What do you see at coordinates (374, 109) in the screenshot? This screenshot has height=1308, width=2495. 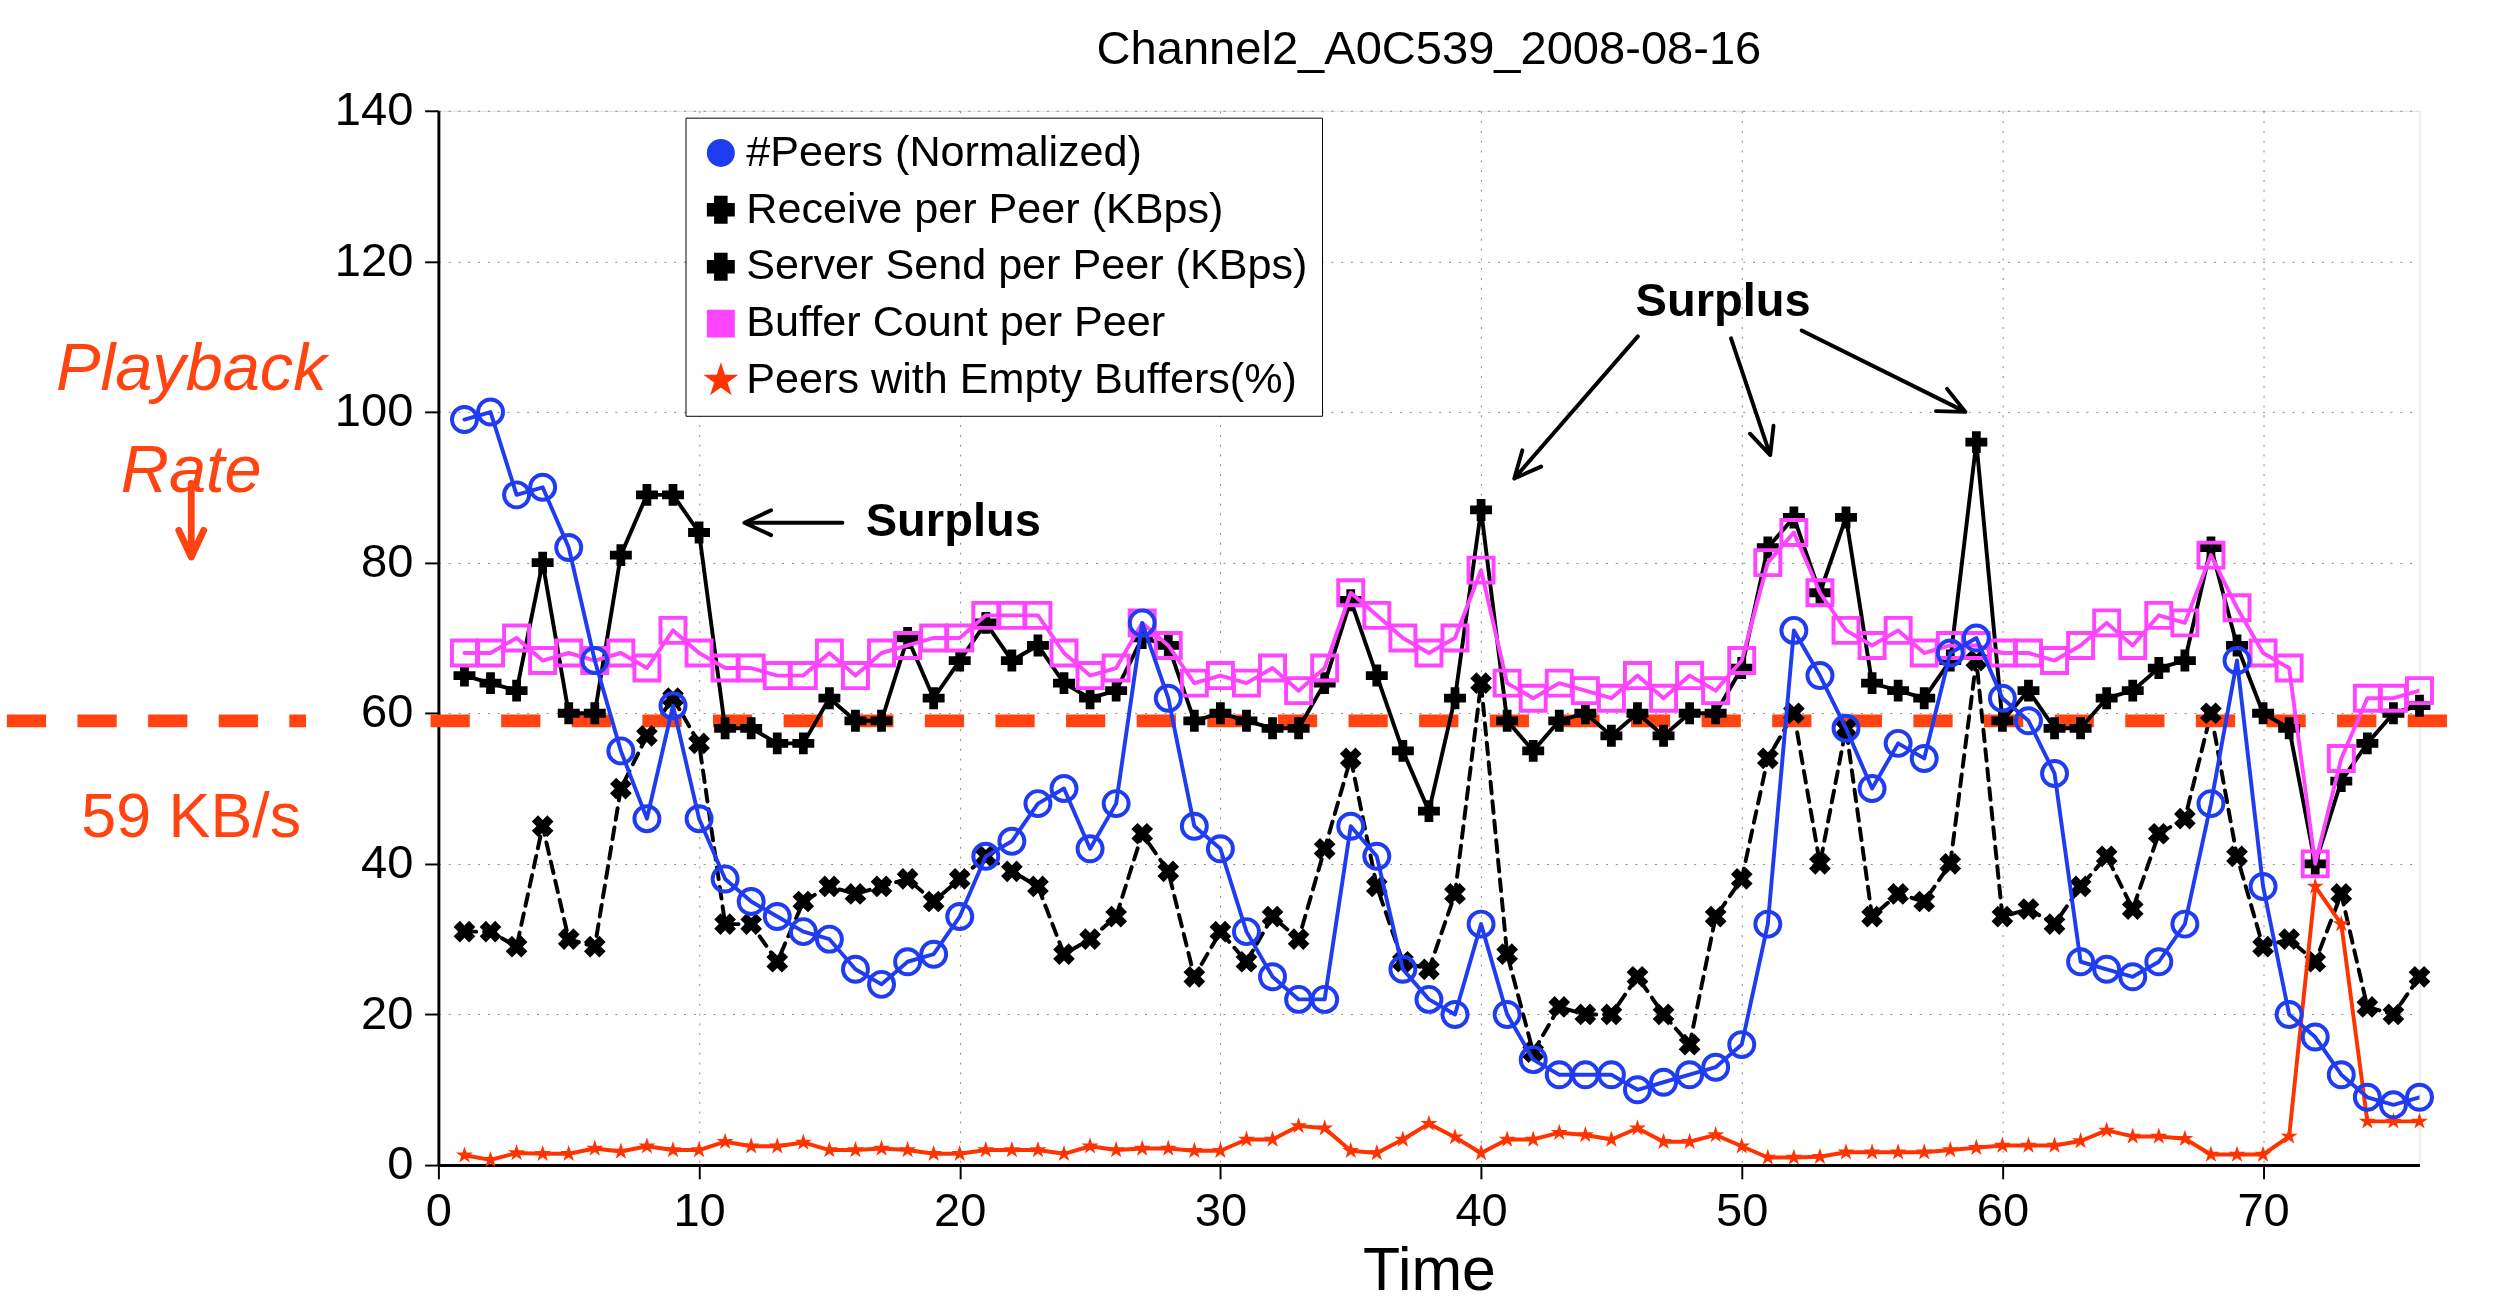 I see `y-tick-label: 140` at bounding box center [374, 109].